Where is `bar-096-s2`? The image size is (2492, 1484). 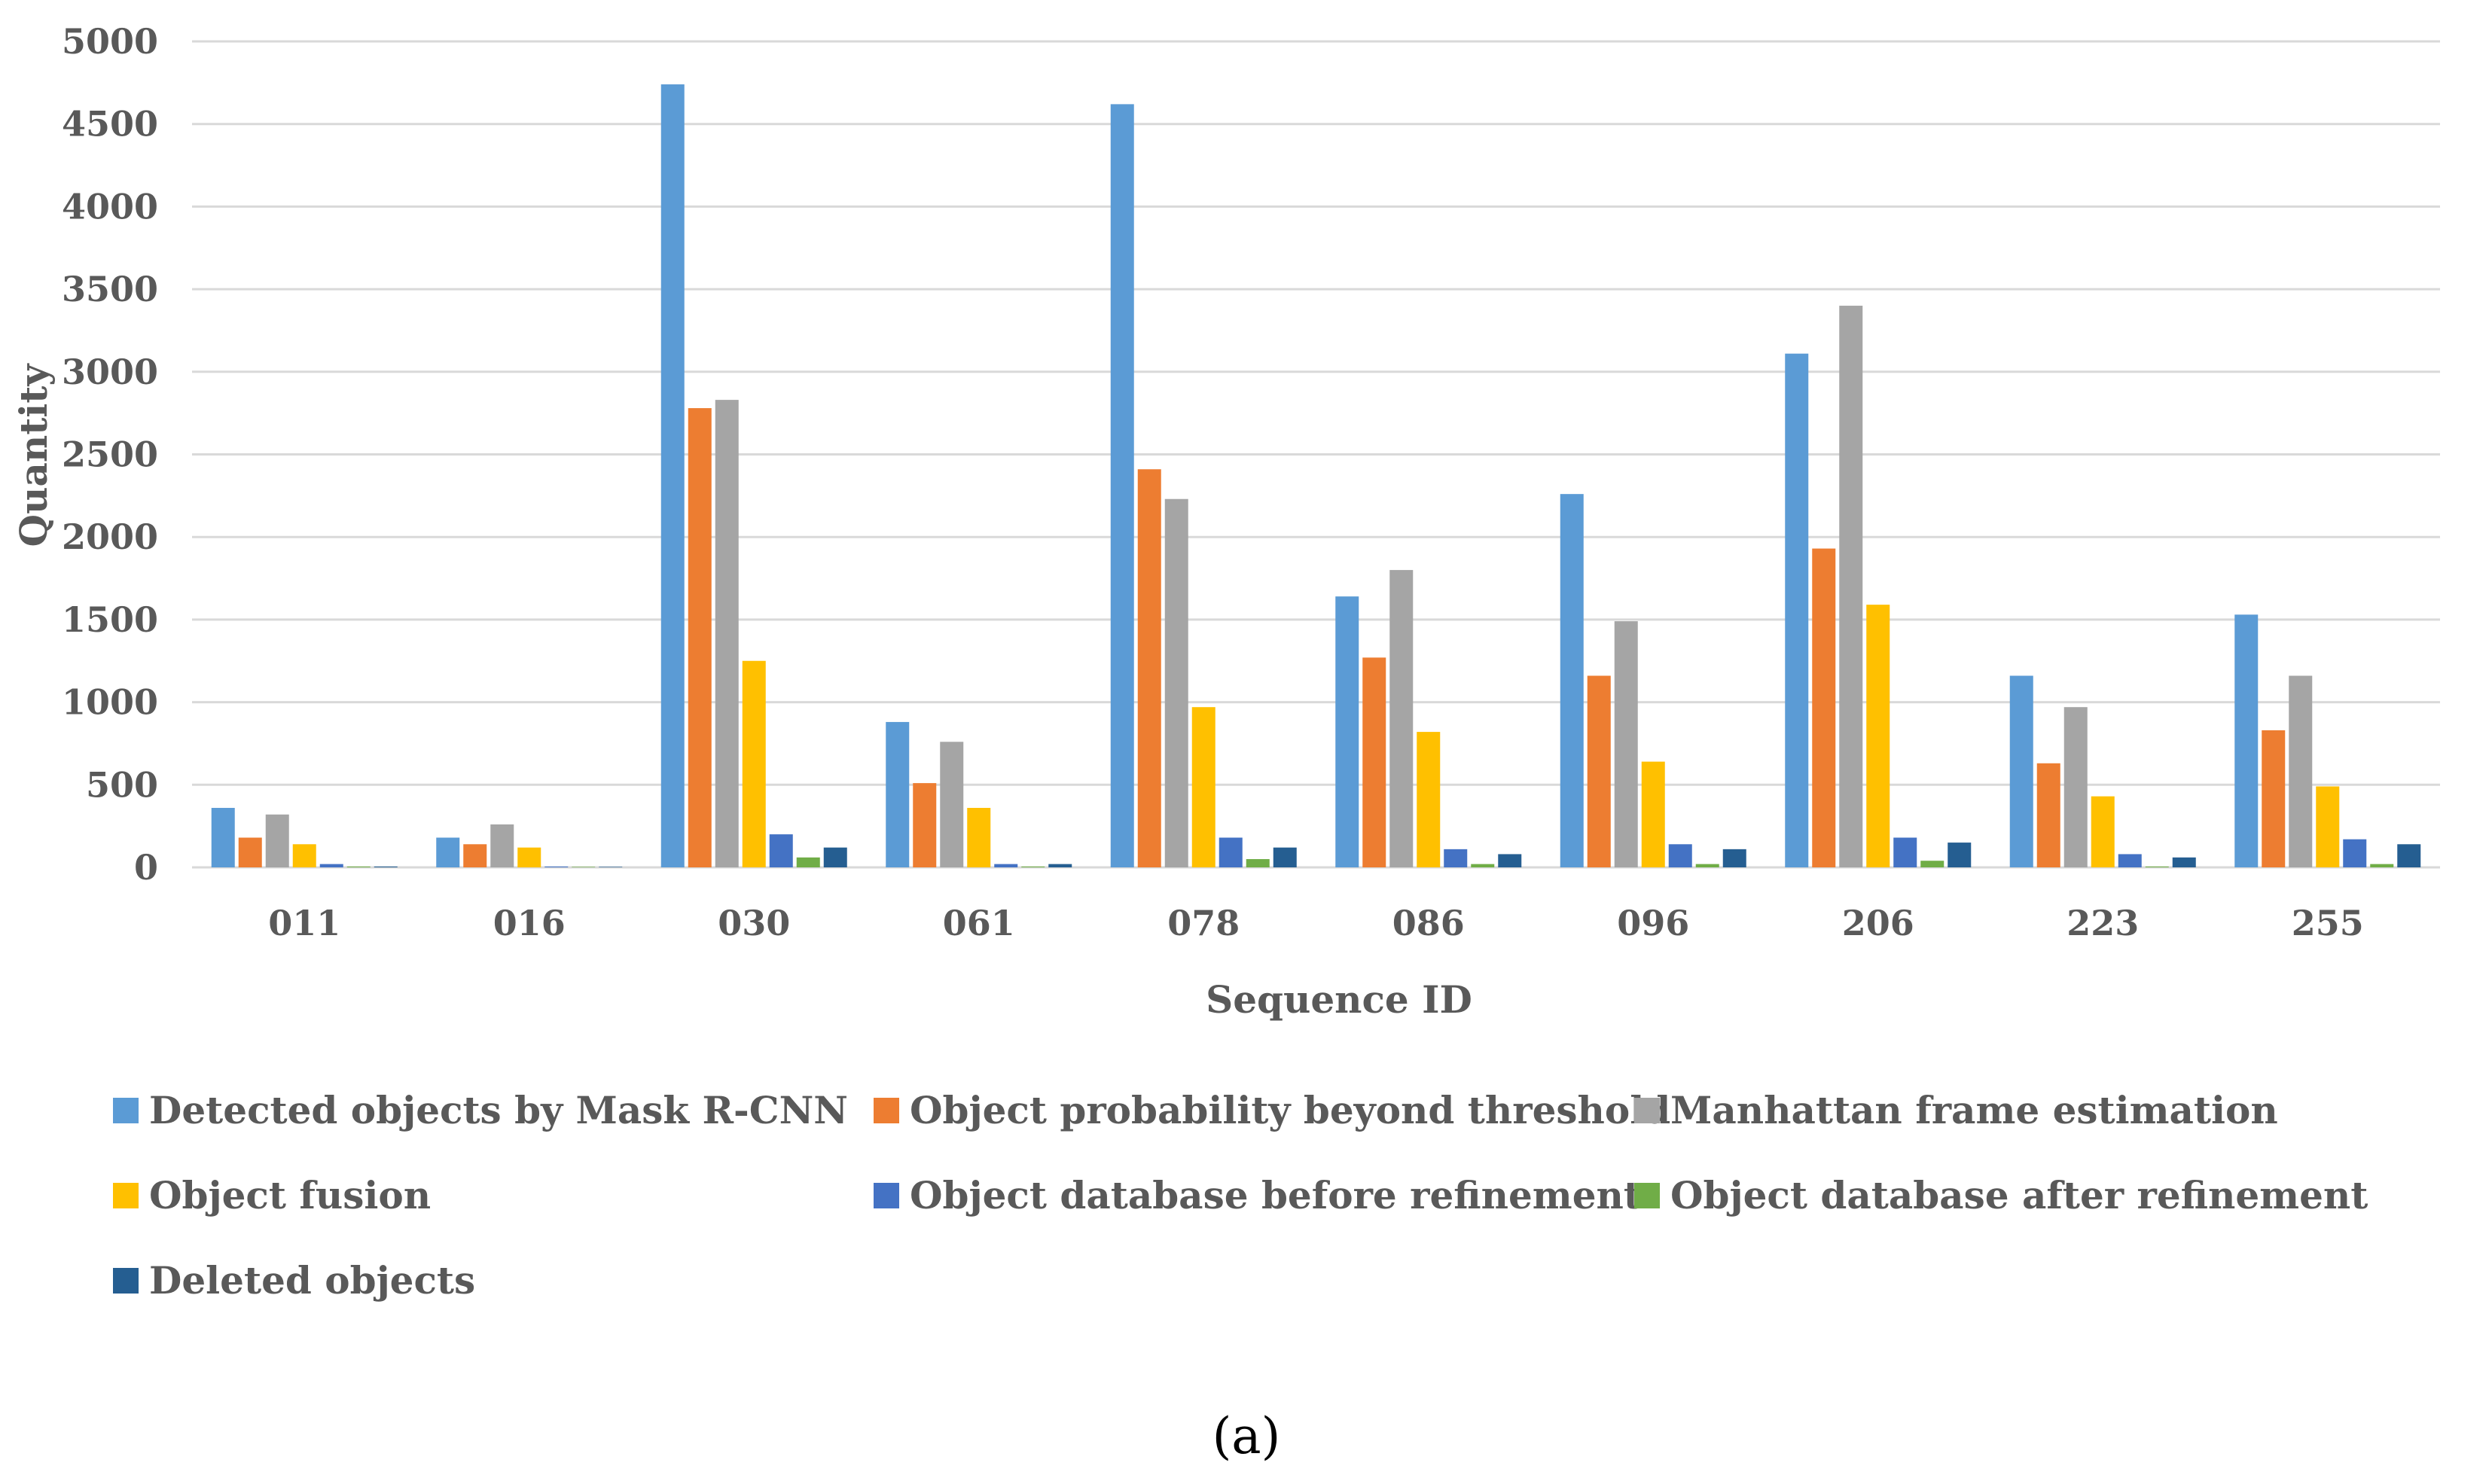
bar-096-s2 is located at coordinates (1626, 744).